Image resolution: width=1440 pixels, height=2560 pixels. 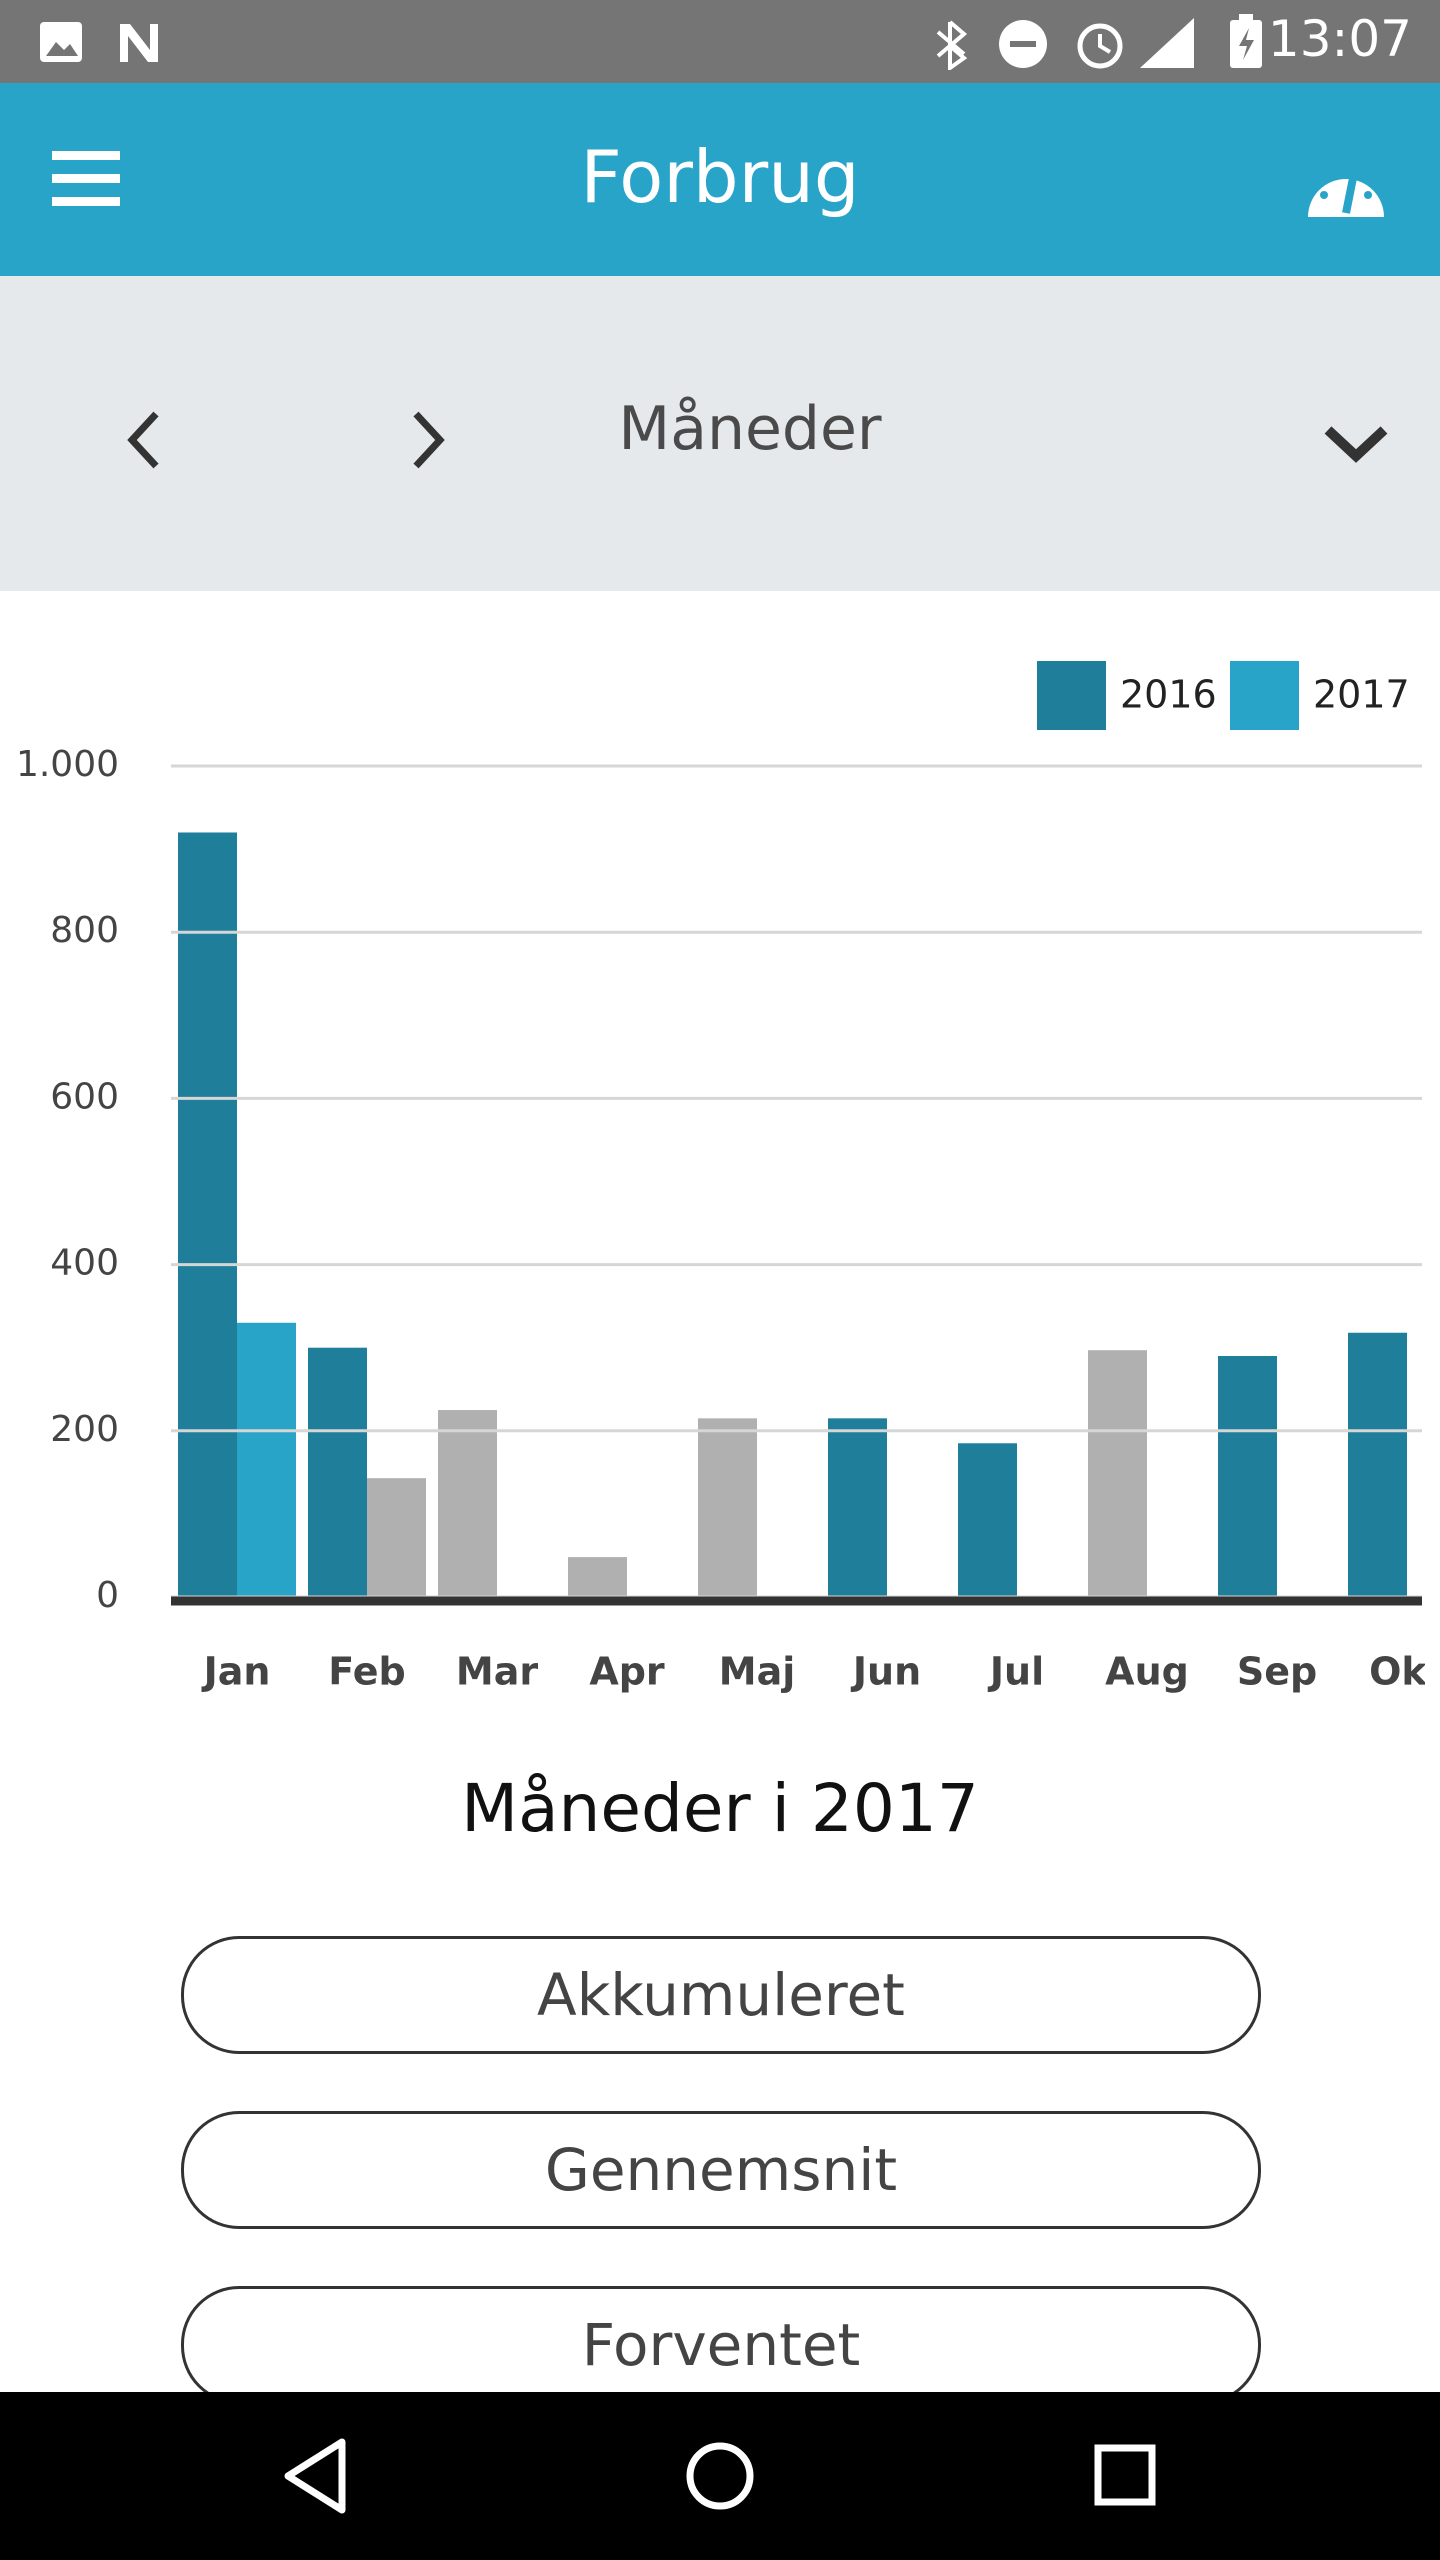 I want to click on x-tick-label: Apr, so click(x=627, y=1672).